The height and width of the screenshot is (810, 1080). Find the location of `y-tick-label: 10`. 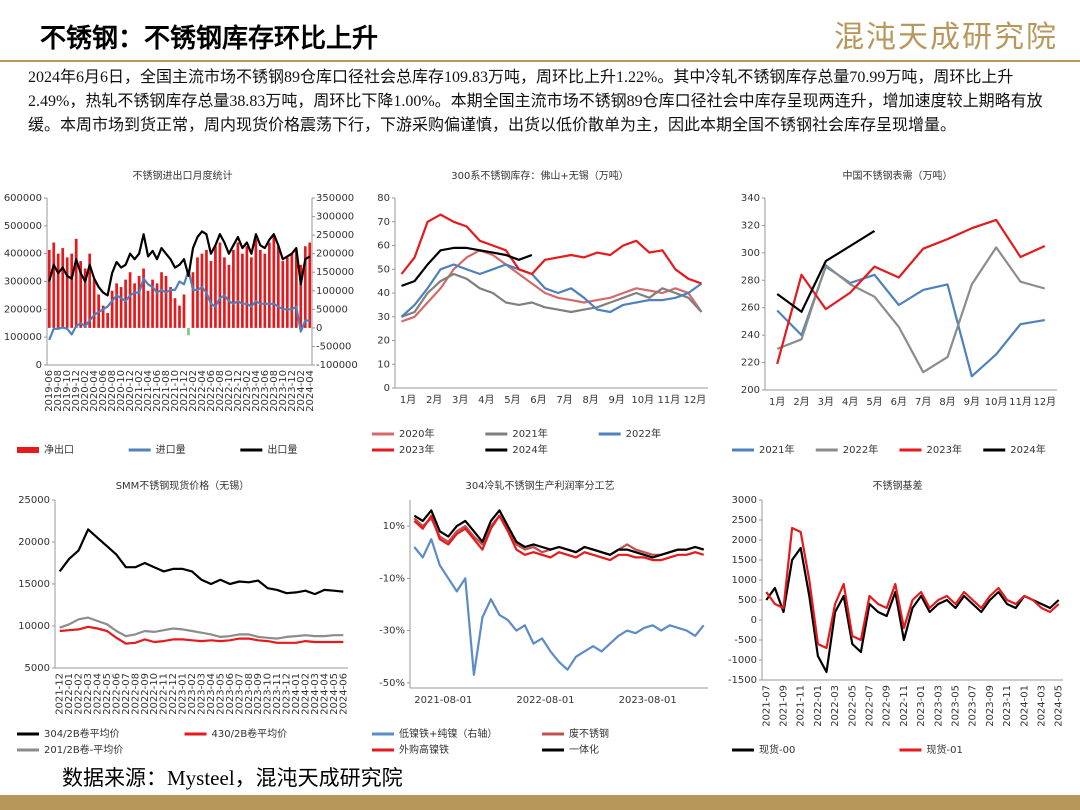

y-tick-label: 10 is located at coordinates (383, 364).